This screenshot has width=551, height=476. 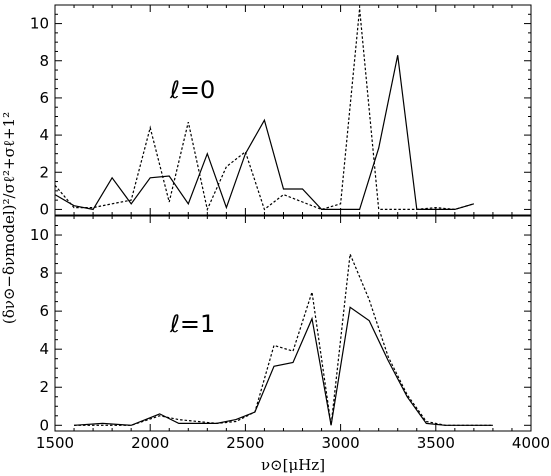 I want to click on y-axis-label: (δν⊙−δνmodel)²/σℓ²+σℓ+1², so click(x=9, y=218).